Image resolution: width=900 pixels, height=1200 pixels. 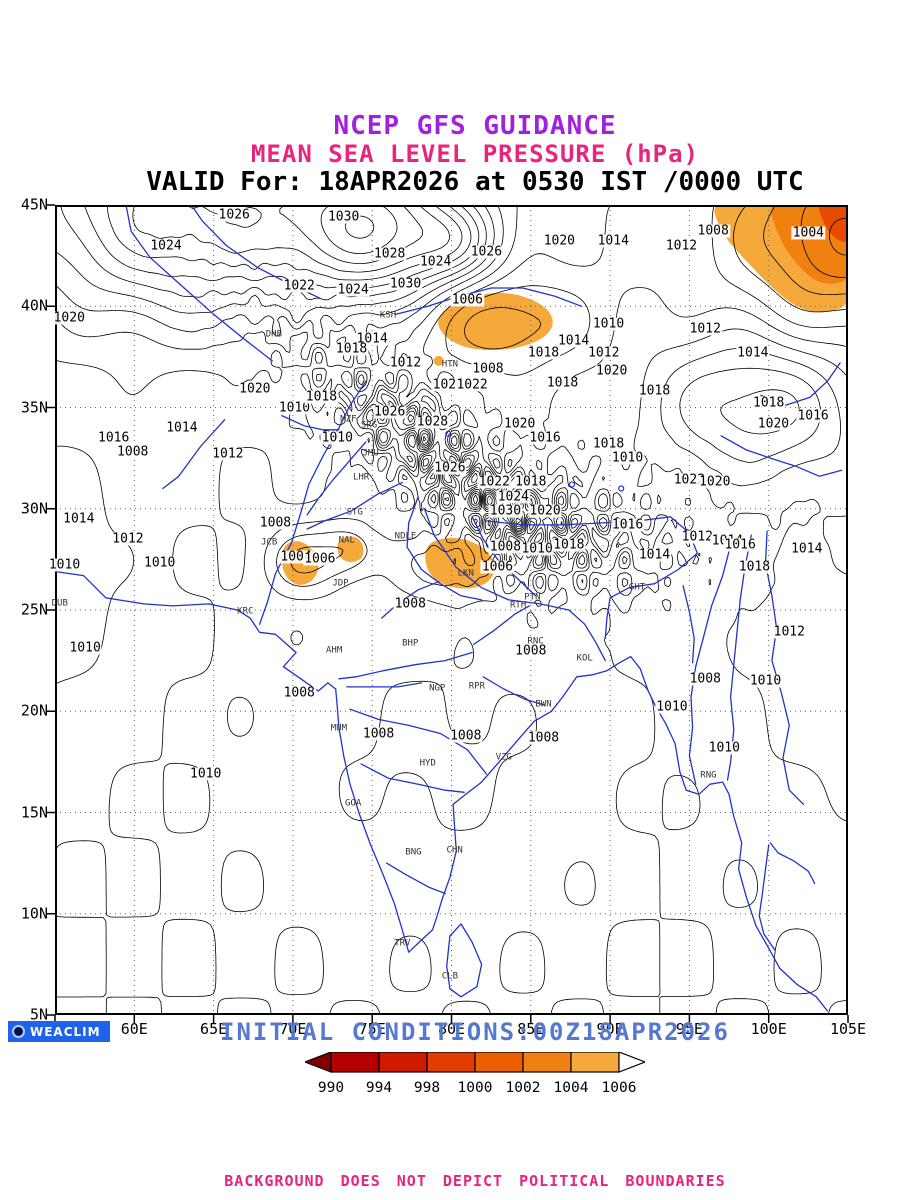 I want to click on lat-tick-label: 5N, so click(x=38, y=1014).